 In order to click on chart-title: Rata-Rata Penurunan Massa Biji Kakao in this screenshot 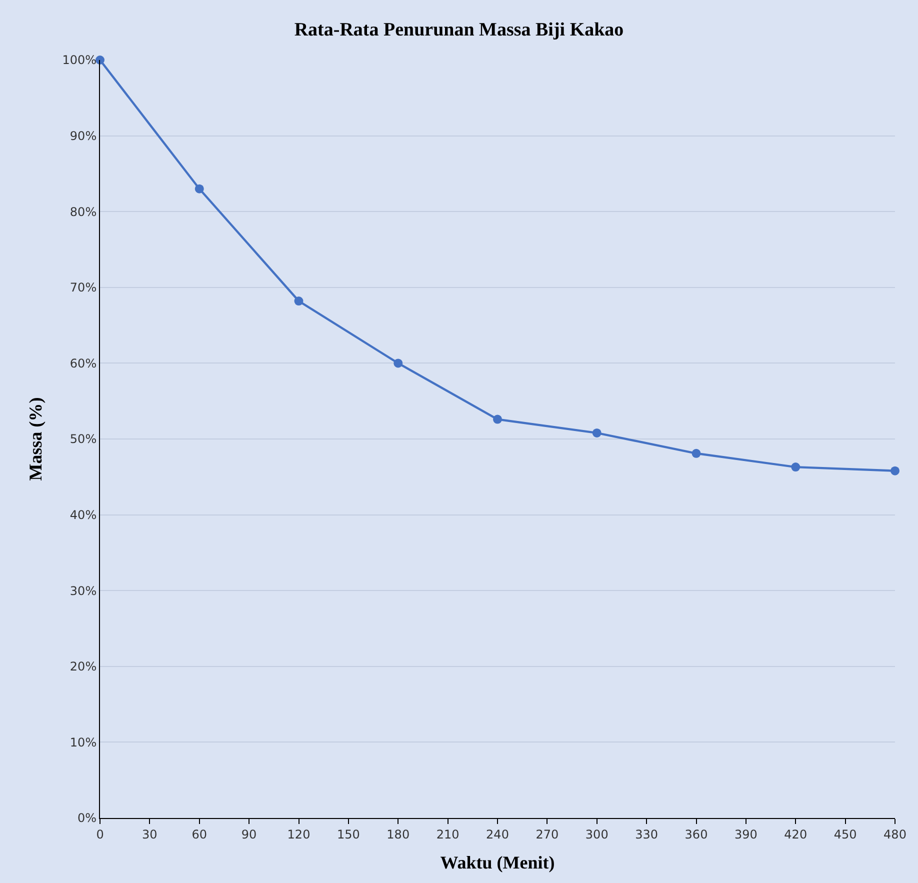, I will do `click(459, 29)`.